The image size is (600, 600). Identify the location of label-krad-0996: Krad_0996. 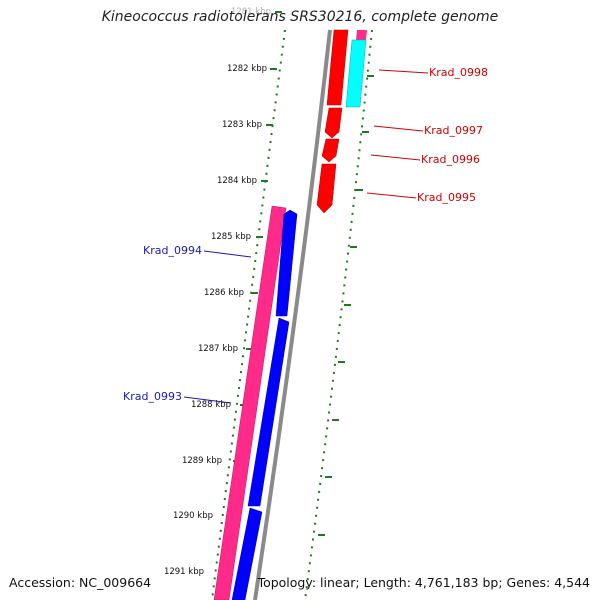
(450, 159).